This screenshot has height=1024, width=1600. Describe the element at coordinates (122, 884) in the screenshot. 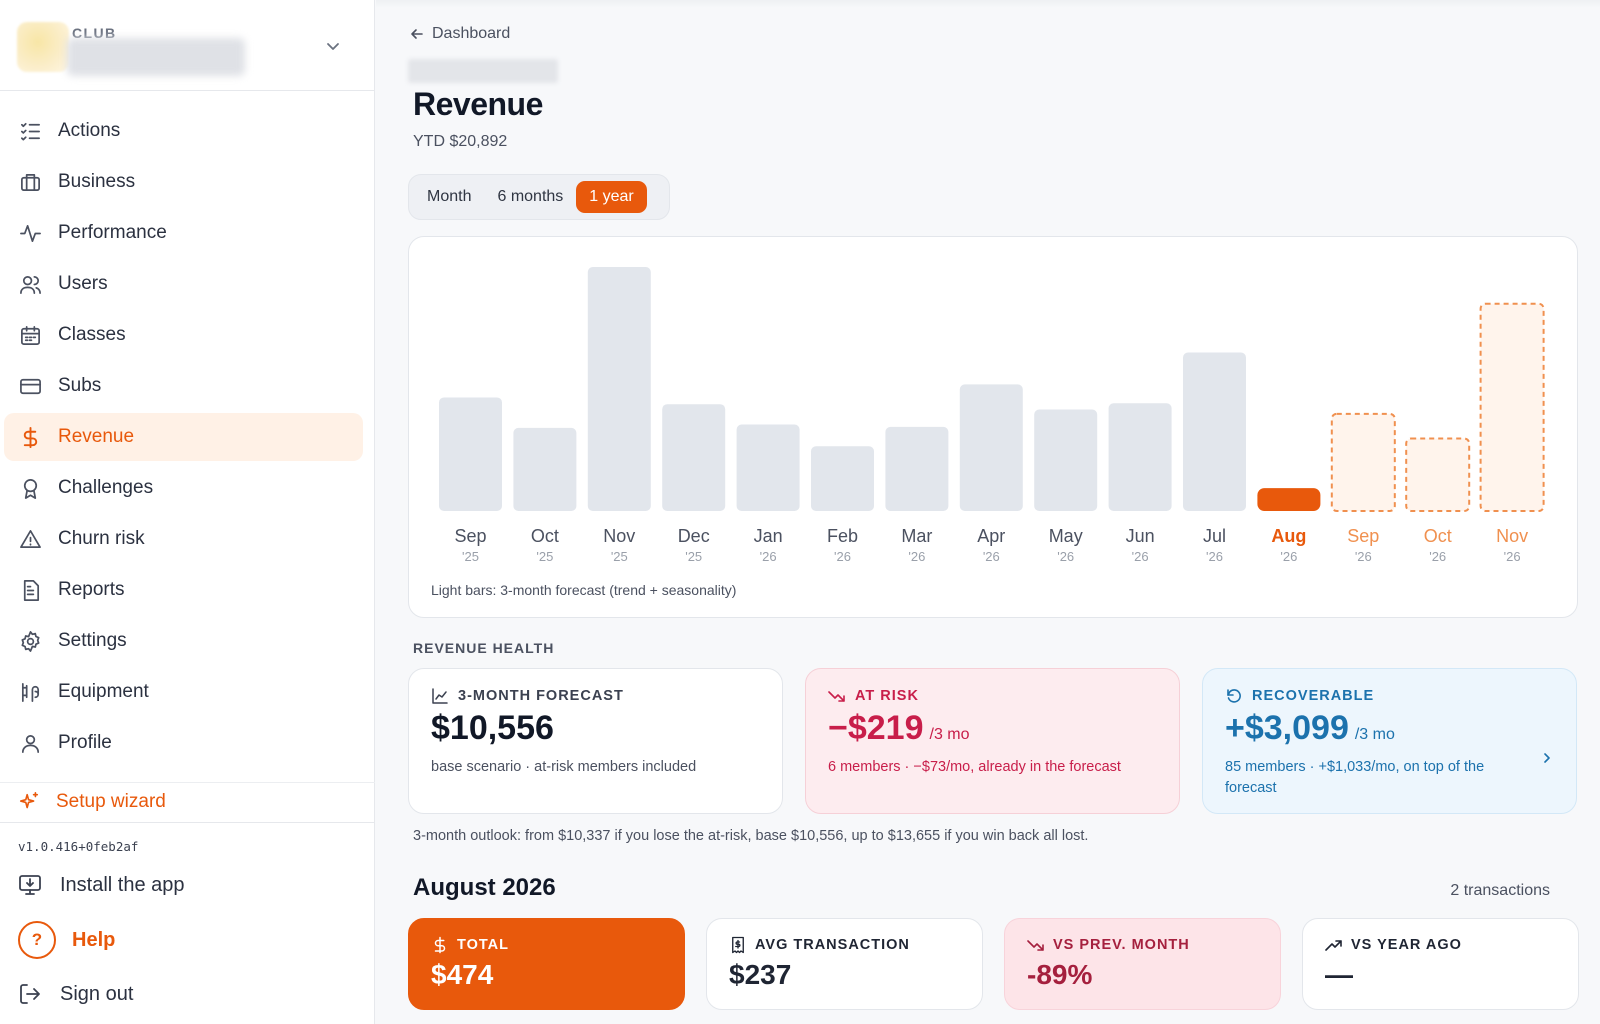

I see `install-app-label: Install the app` at that location.